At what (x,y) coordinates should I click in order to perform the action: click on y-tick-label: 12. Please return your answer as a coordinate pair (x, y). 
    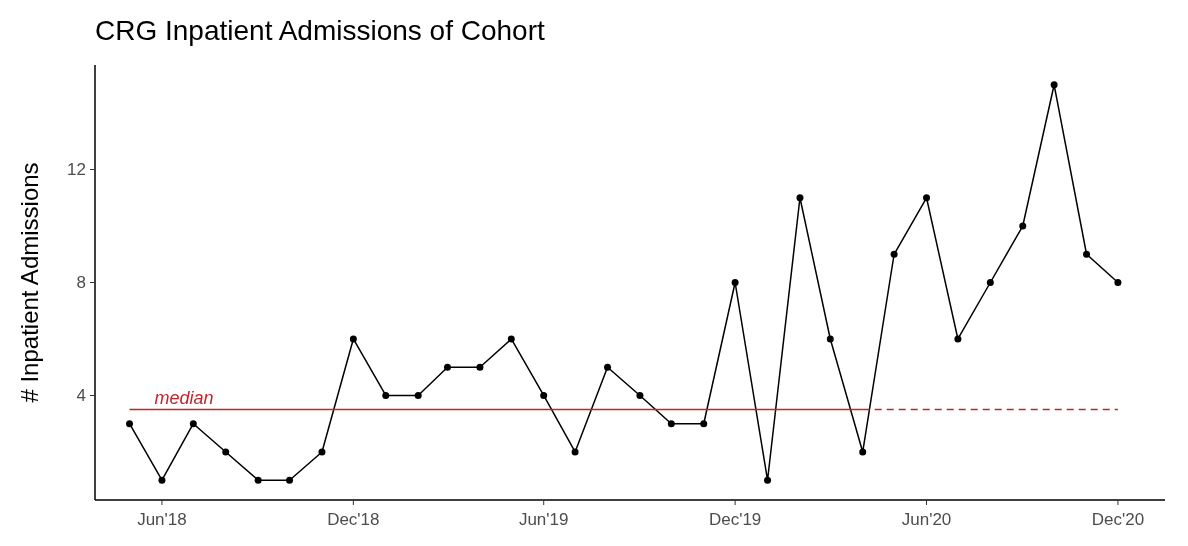
    Looking at the image, I should click on (76, 170).